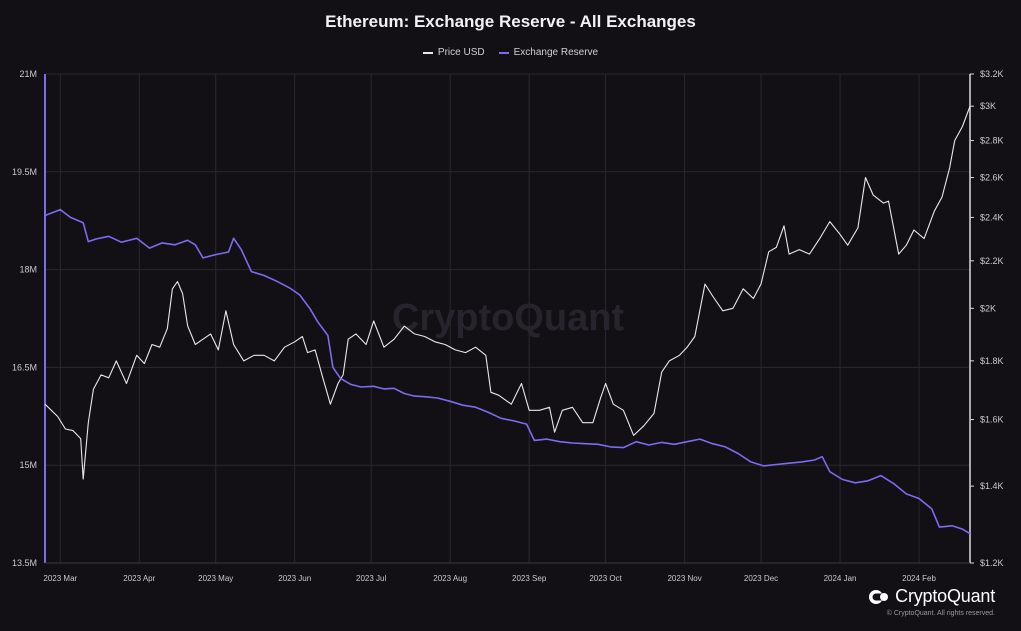 This screenshot has width=1021, height=631. Describe the element at coordinates (992, 563) in the screenshot. I see `y-right-tick-label: $1.2K` at that location.